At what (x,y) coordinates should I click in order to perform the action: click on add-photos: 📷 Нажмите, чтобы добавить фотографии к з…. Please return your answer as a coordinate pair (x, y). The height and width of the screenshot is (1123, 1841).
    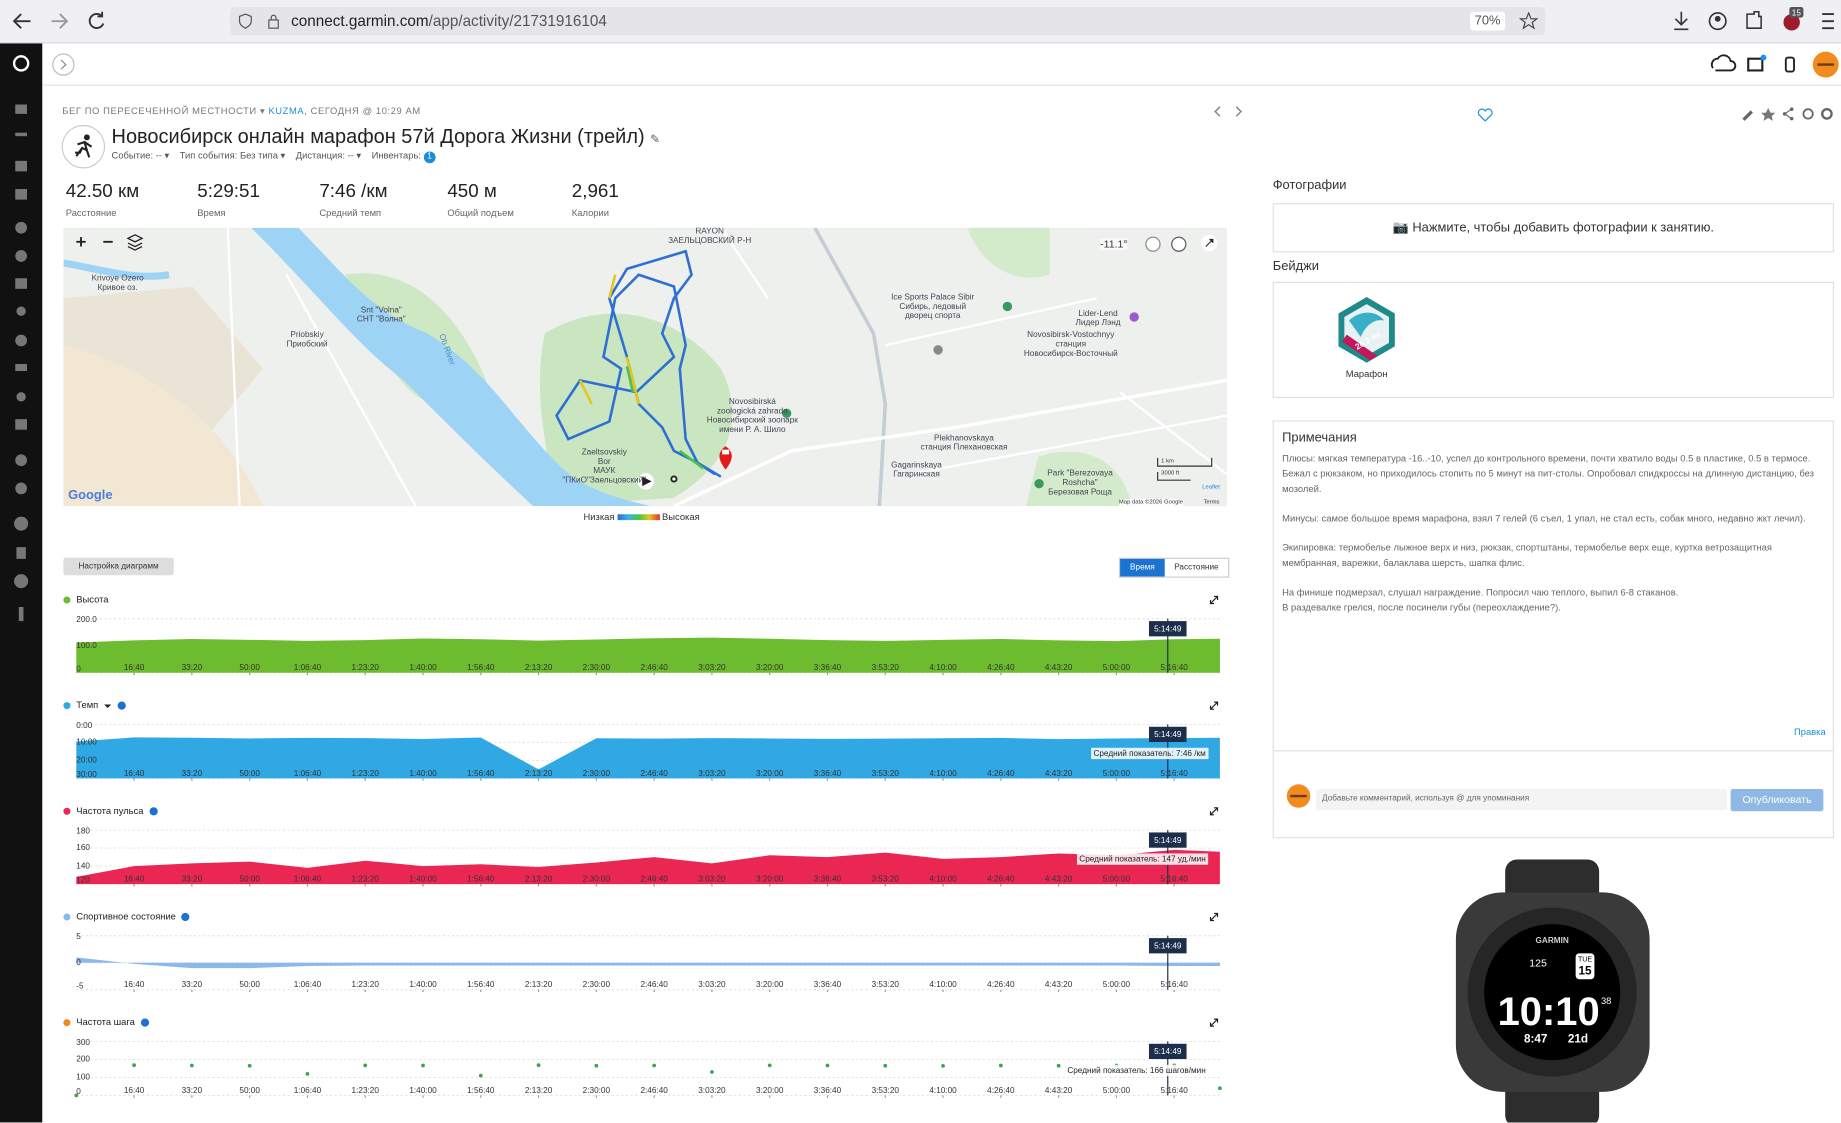
    Looking at the image, I should click on (1553, 228).